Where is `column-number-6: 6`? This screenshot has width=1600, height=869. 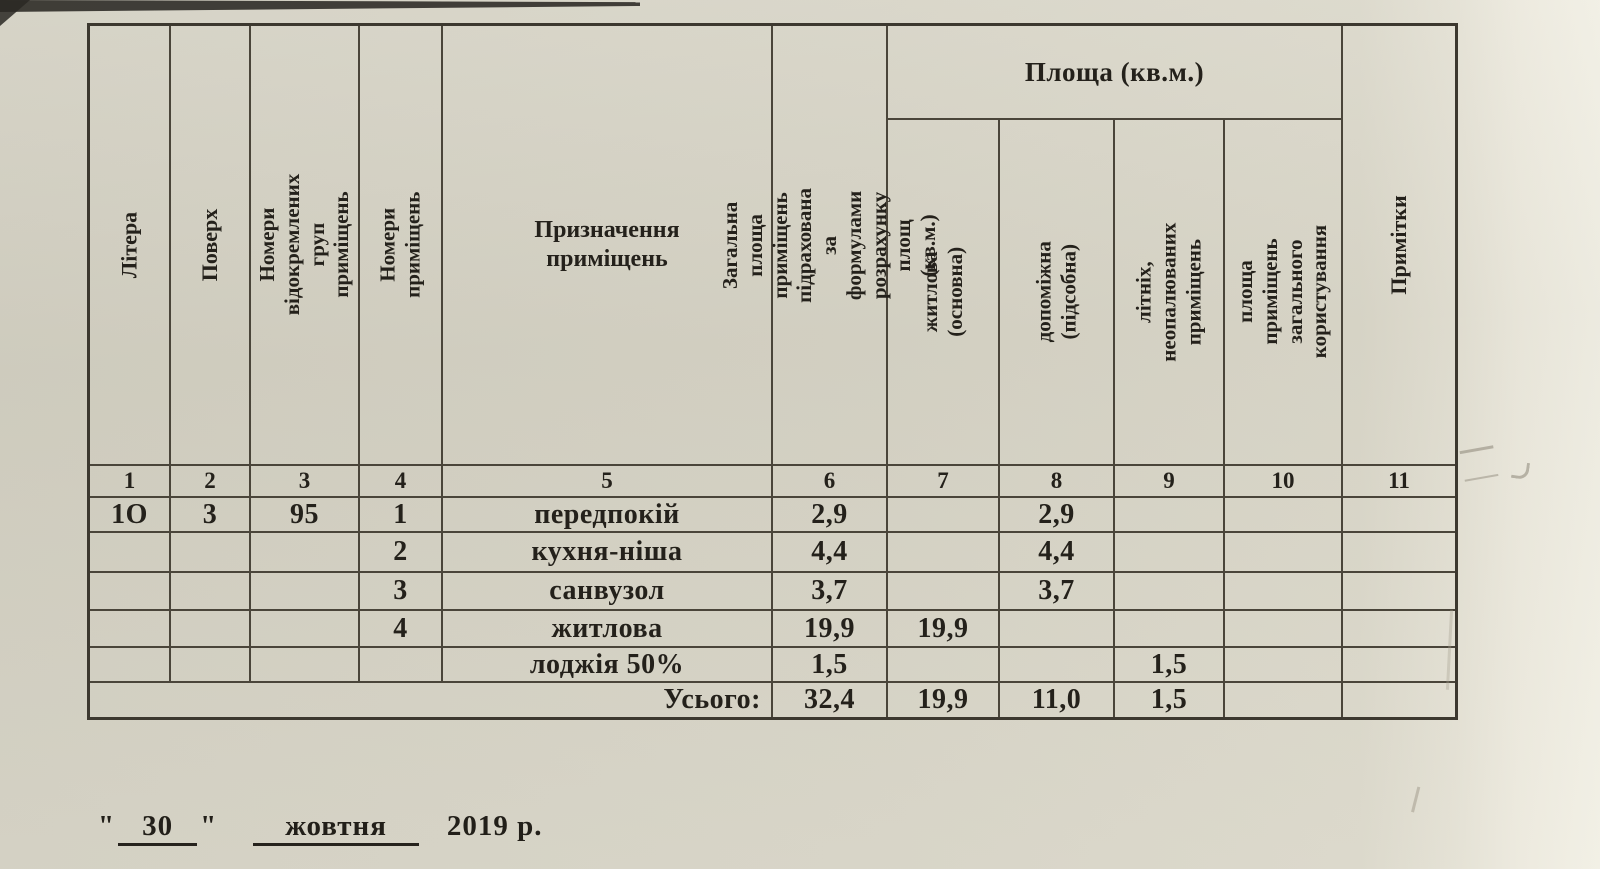
column-number-6: 6 is located at coordinates (830, 482).